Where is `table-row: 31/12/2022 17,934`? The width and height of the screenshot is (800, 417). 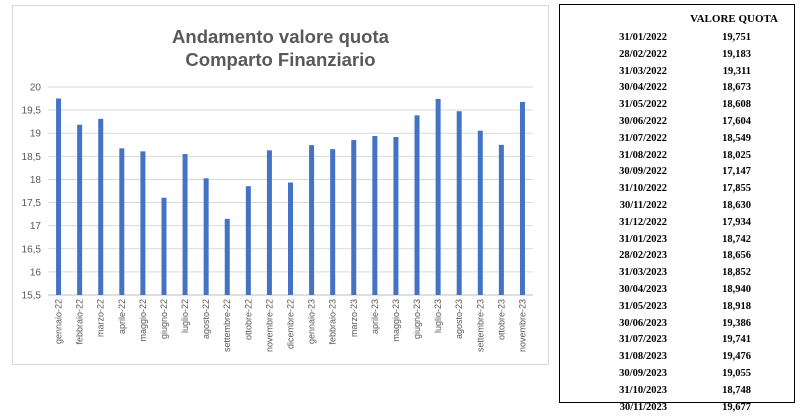
table-row: 31/12/2022 17,934 is located at coordinates (677, 223).